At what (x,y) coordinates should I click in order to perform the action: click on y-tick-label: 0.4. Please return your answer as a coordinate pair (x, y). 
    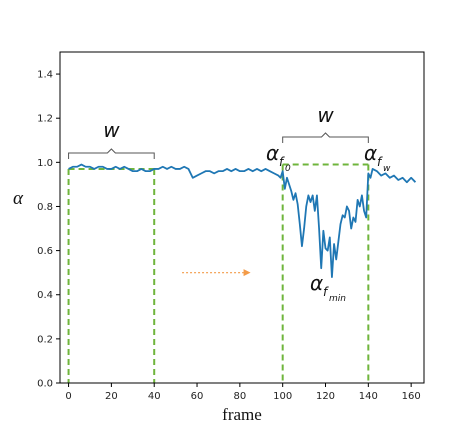
    Looking at the image, I should click on (45, 295).